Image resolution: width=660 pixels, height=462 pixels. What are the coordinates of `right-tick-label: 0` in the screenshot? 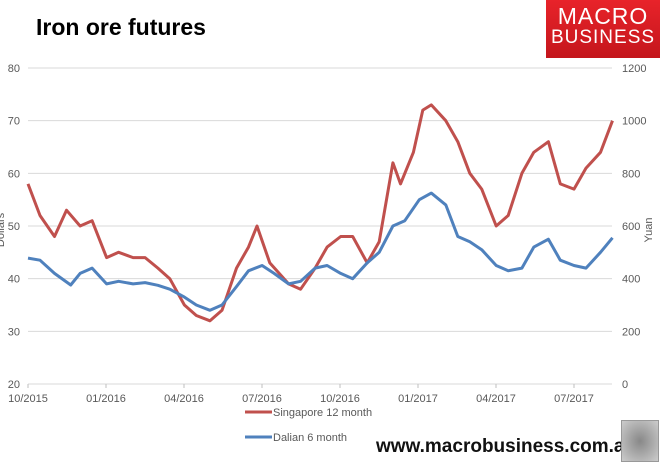 It's located at (625, 385).